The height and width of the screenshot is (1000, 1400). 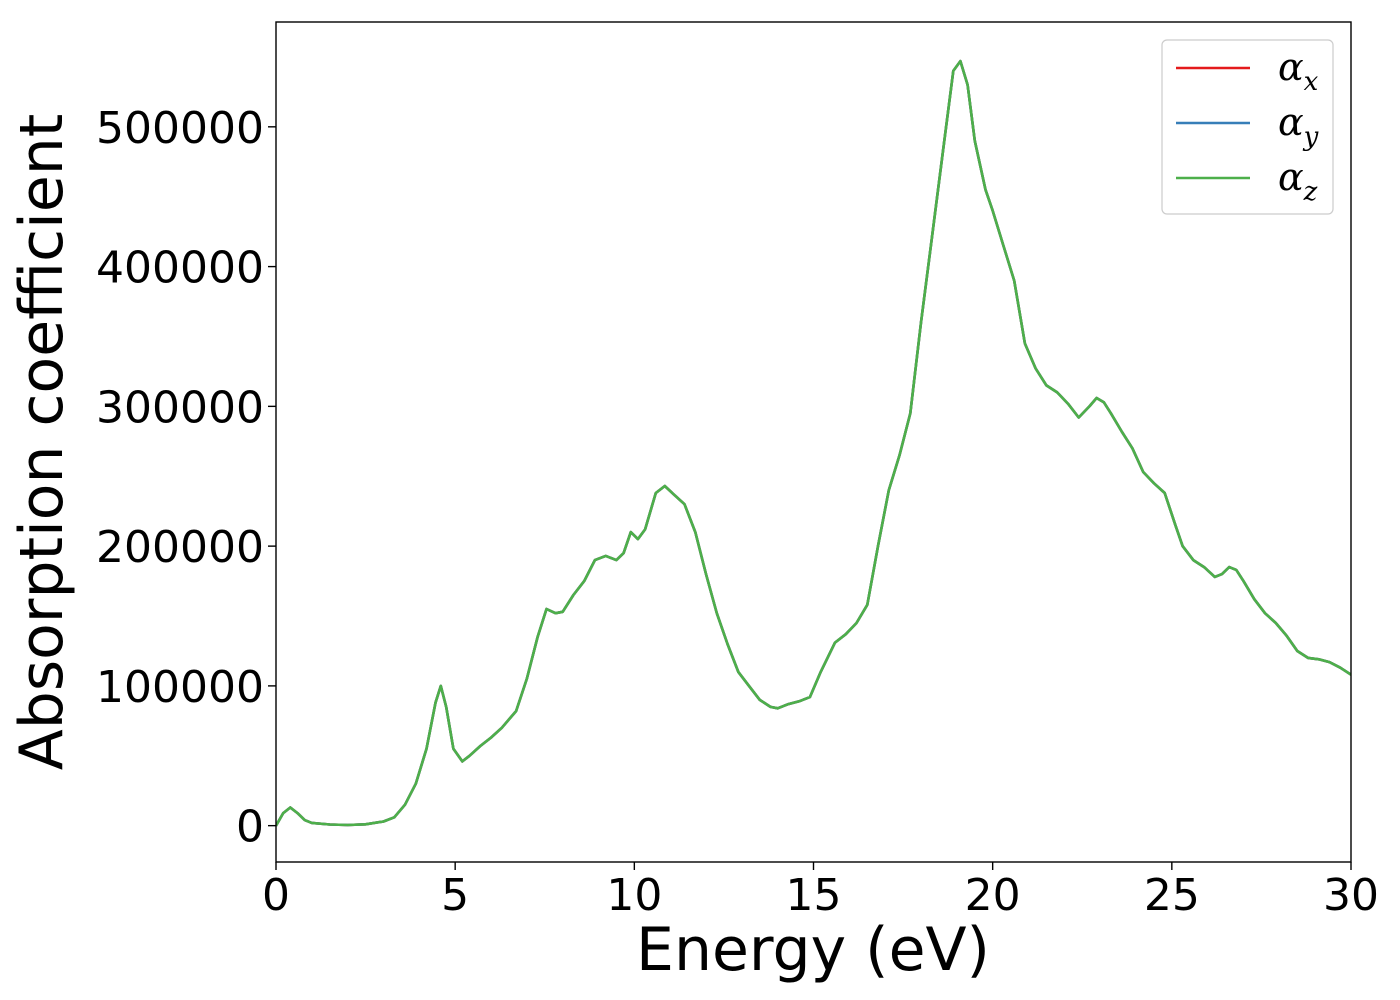 I want to click on y-tick-label: 200000, so click(x=180, y=547).